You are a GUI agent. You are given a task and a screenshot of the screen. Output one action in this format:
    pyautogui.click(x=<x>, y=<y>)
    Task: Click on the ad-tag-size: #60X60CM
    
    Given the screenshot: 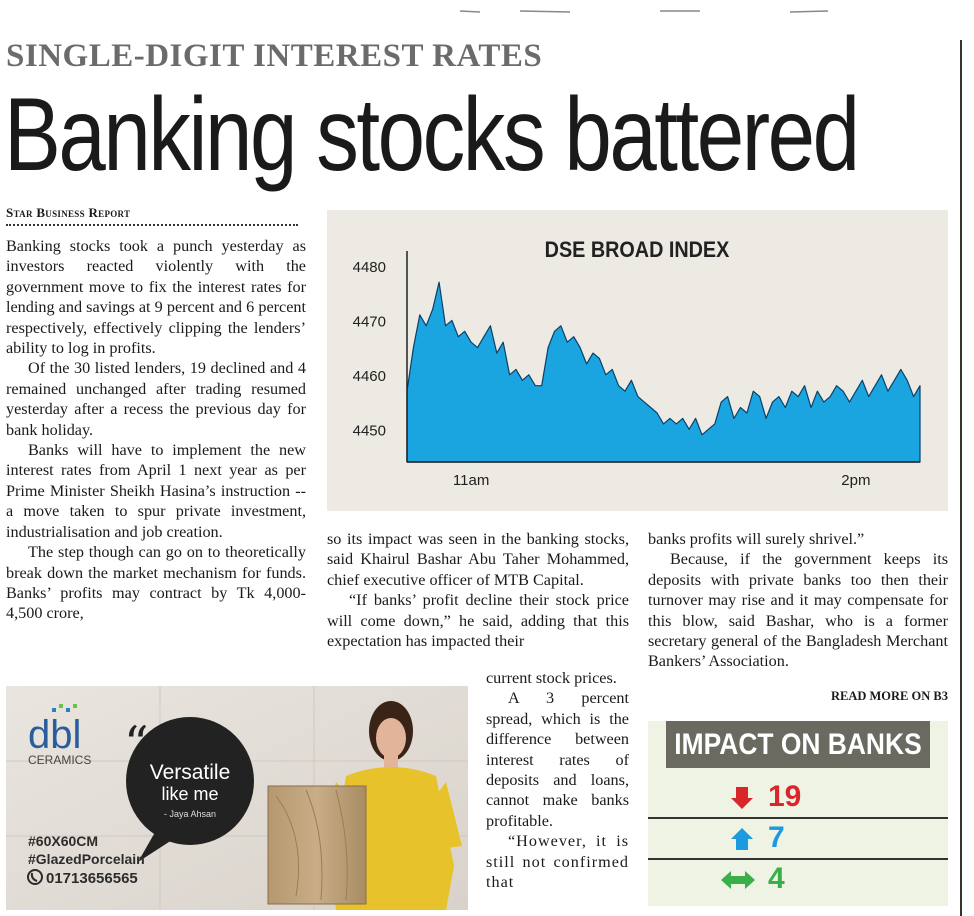 What is the action you would take?
    pyautogui.click(x=63, y=841)
    